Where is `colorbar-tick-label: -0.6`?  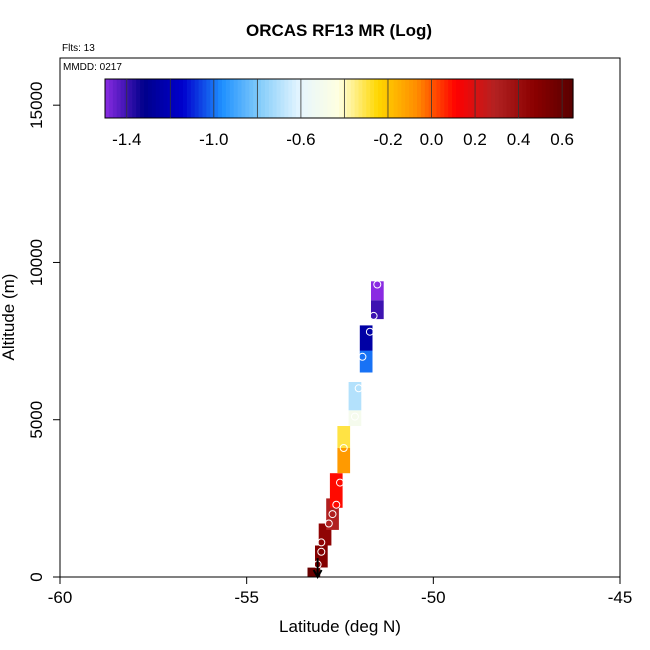 colorbar-tick-label: -0.6 is located at coordinates (300, 139).